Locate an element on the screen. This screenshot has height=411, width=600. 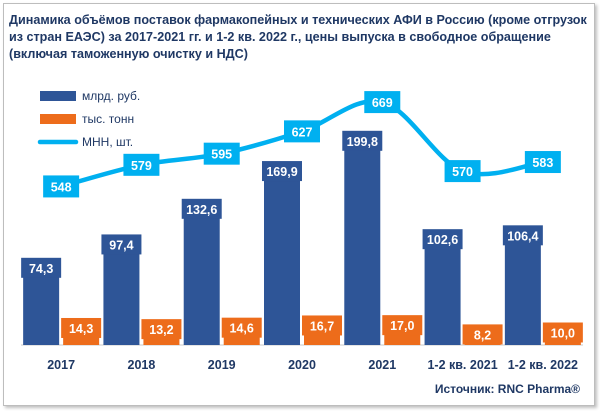
line-label: 570 is located at coordinates (462, 172).